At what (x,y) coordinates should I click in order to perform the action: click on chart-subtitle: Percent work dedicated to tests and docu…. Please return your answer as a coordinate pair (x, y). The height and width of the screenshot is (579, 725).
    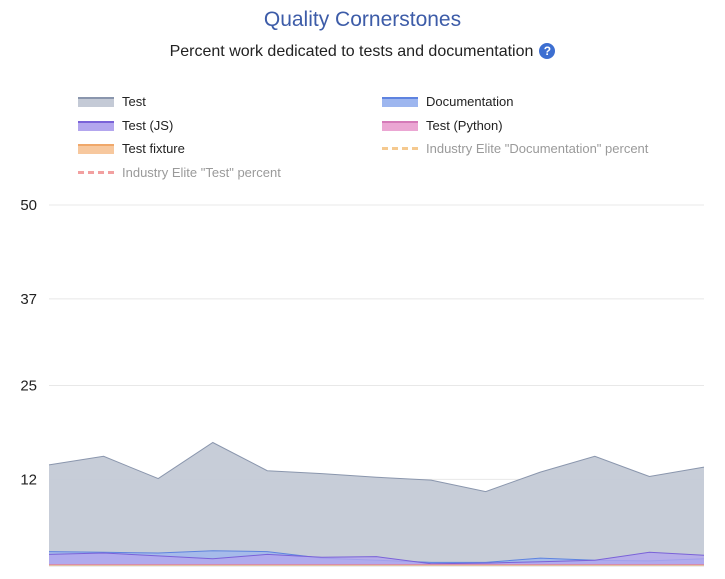
    Looking at the image, I should click on (362, 52).